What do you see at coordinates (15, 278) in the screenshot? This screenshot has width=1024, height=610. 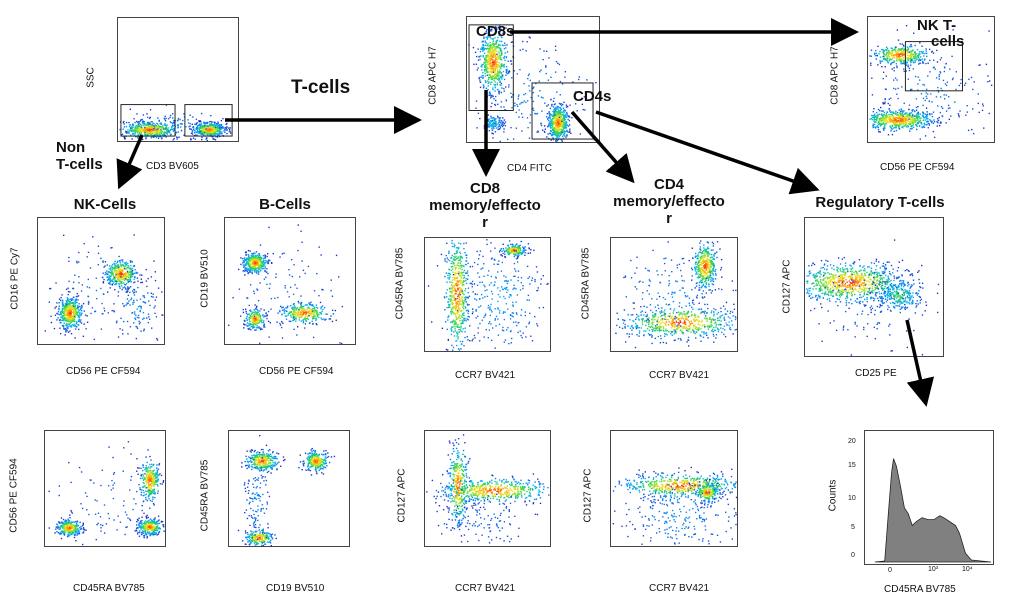 I see `y-label: CD16 PE Cy7` at bounding box center [15, 278].